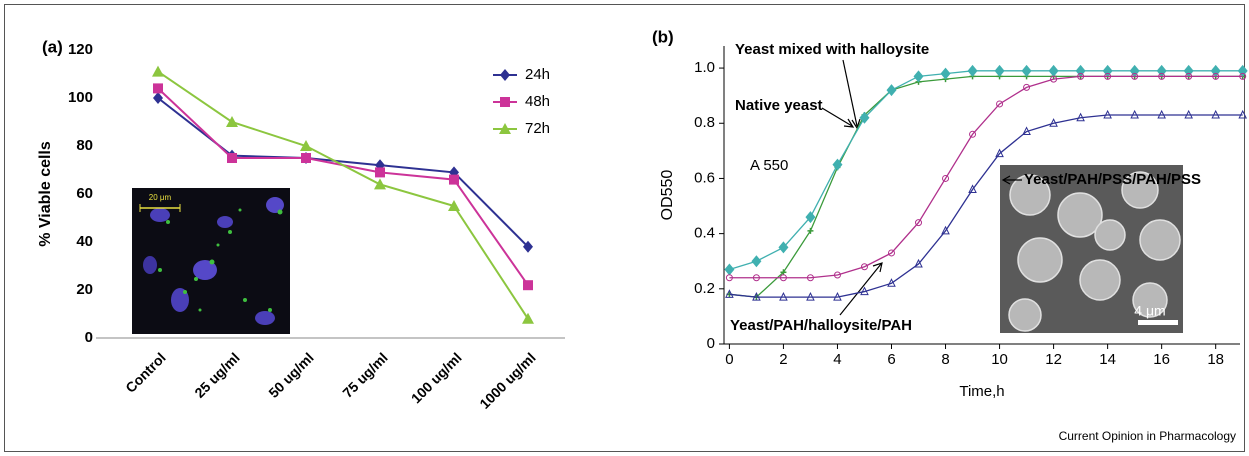 This screenshot has height=456, width=1249. Describe the element at coordinates (1147, 436) in the screenshot. I see `footer: Current Opinion in Pharmacology` at that location.